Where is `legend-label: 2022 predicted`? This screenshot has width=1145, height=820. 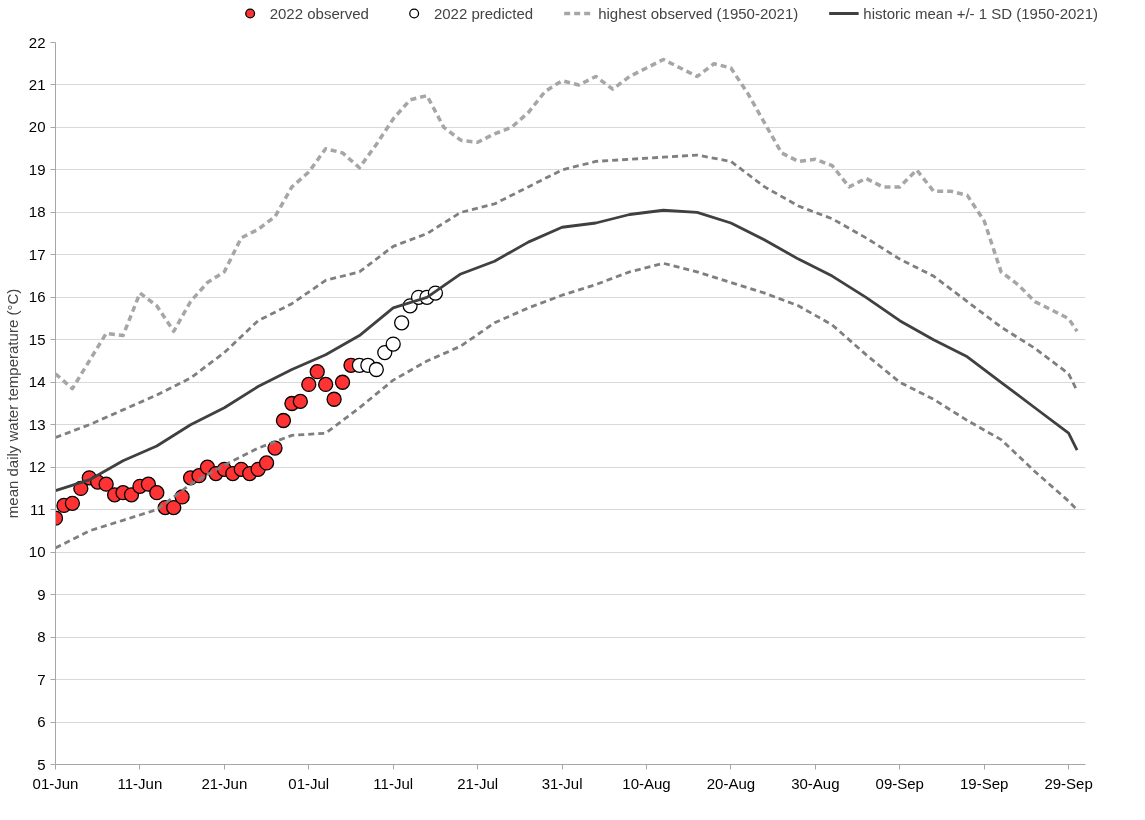 legend-label: 2022 predicted is located at coordinates (483, 13).